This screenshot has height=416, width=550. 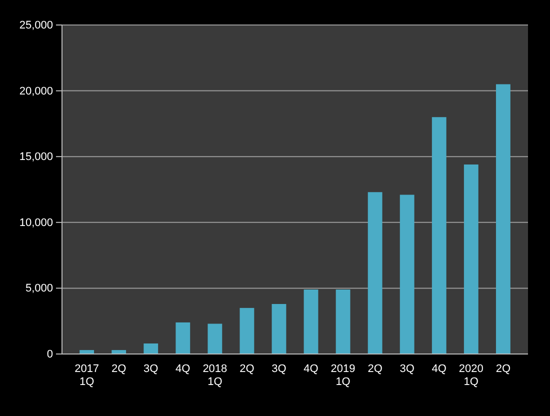 What do you see at coordinates (36, 157) in the screenshot?
I see `y-tick-label: 15,000` at bounding box center [36, 157].